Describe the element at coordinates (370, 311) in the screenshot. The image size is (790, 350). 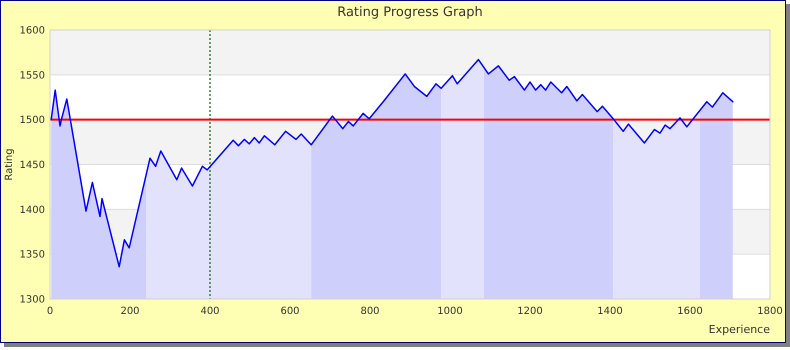
I see `x-tick-label: 800` at that location.